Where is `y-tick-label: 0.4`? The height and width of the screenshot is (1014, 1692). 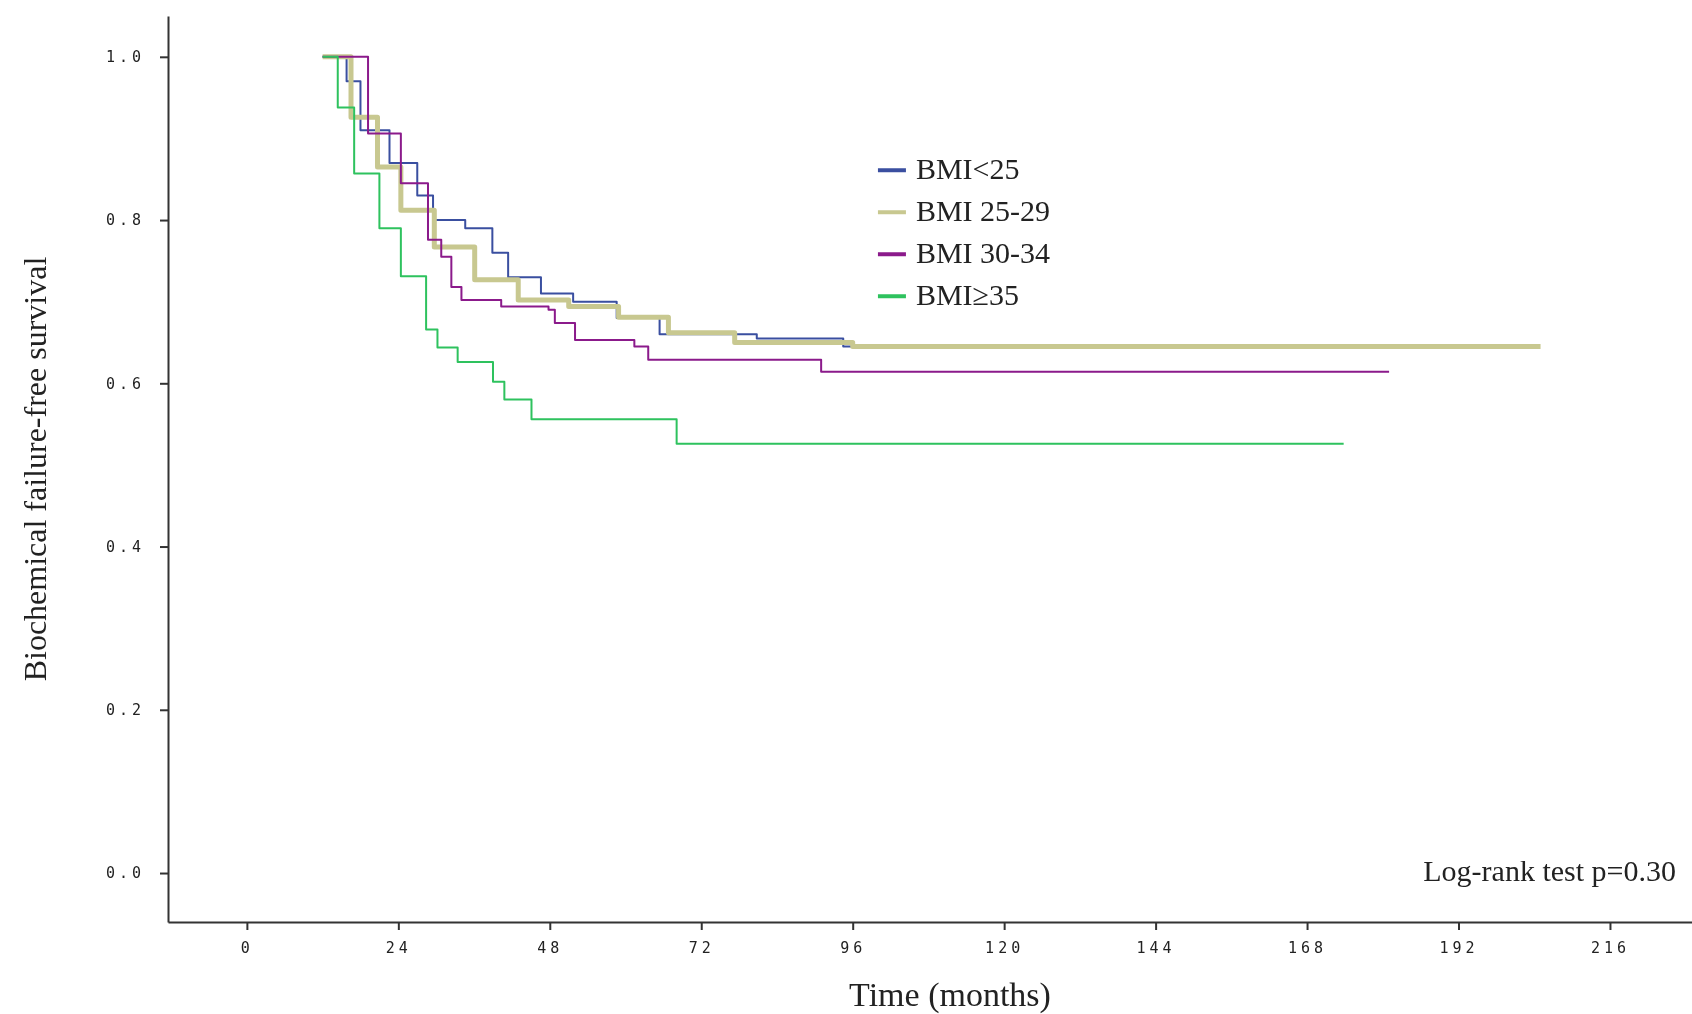 y-tick-label: 0.4 is located at coordinates (125, 546).